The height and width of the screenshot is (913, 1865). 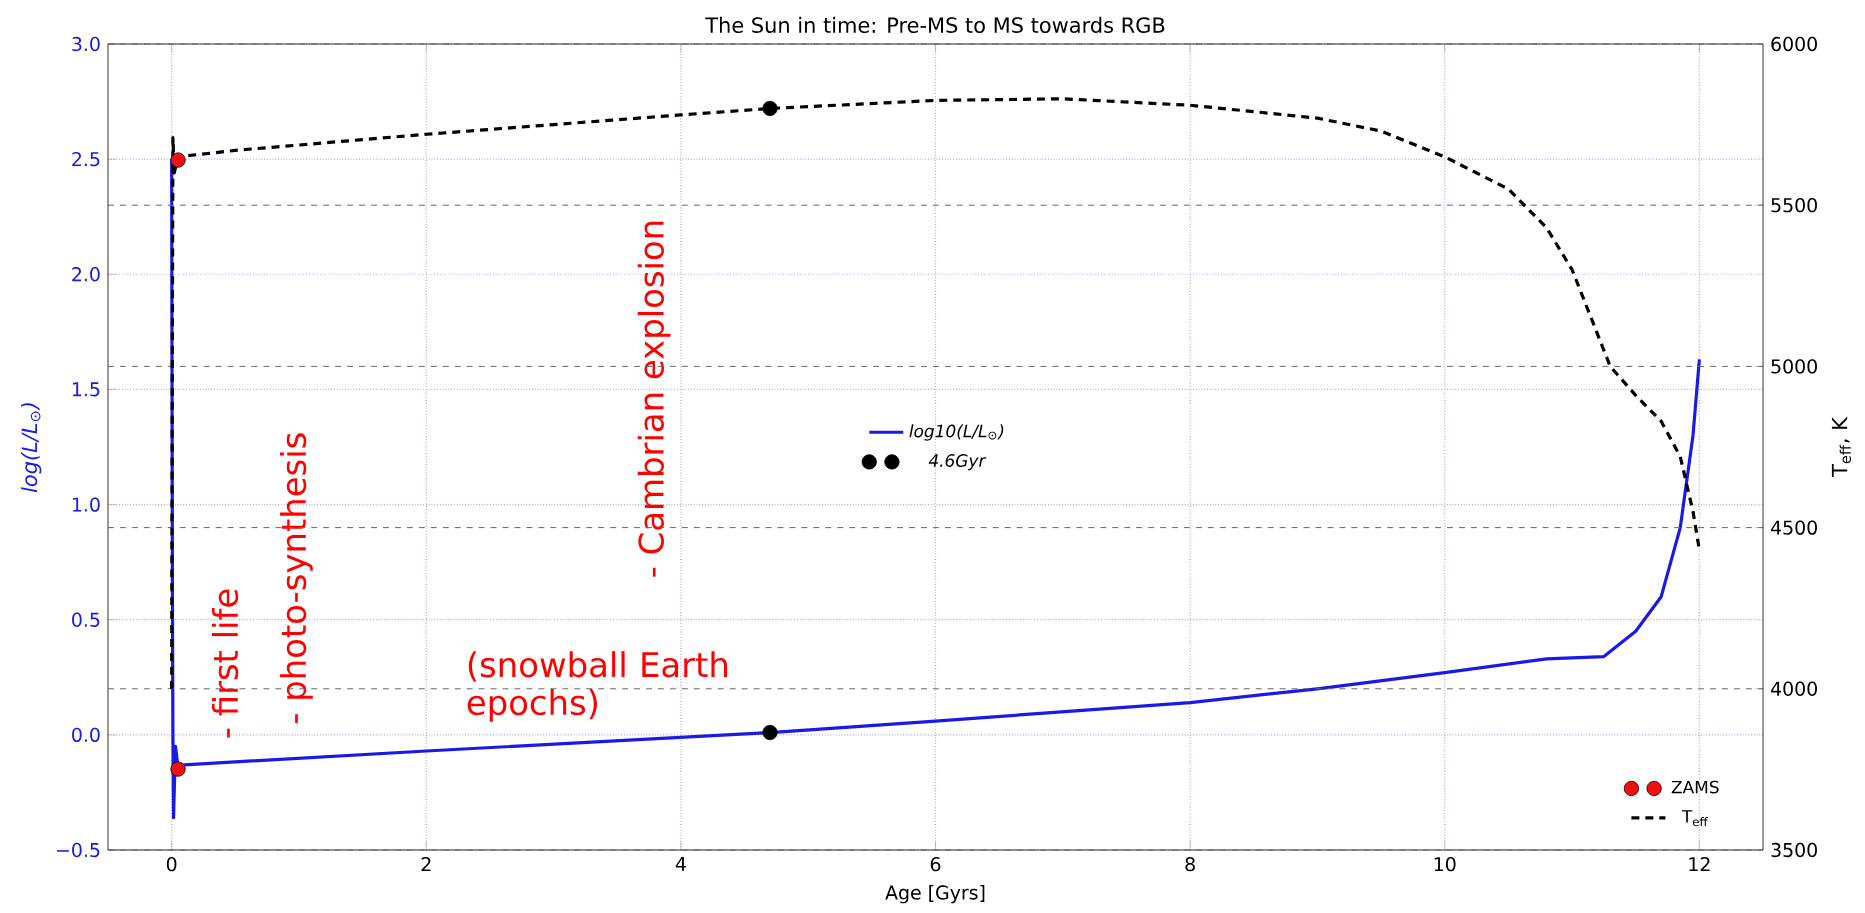 I want to click on x-tick-label: 12, so click(x=1699, y=864).